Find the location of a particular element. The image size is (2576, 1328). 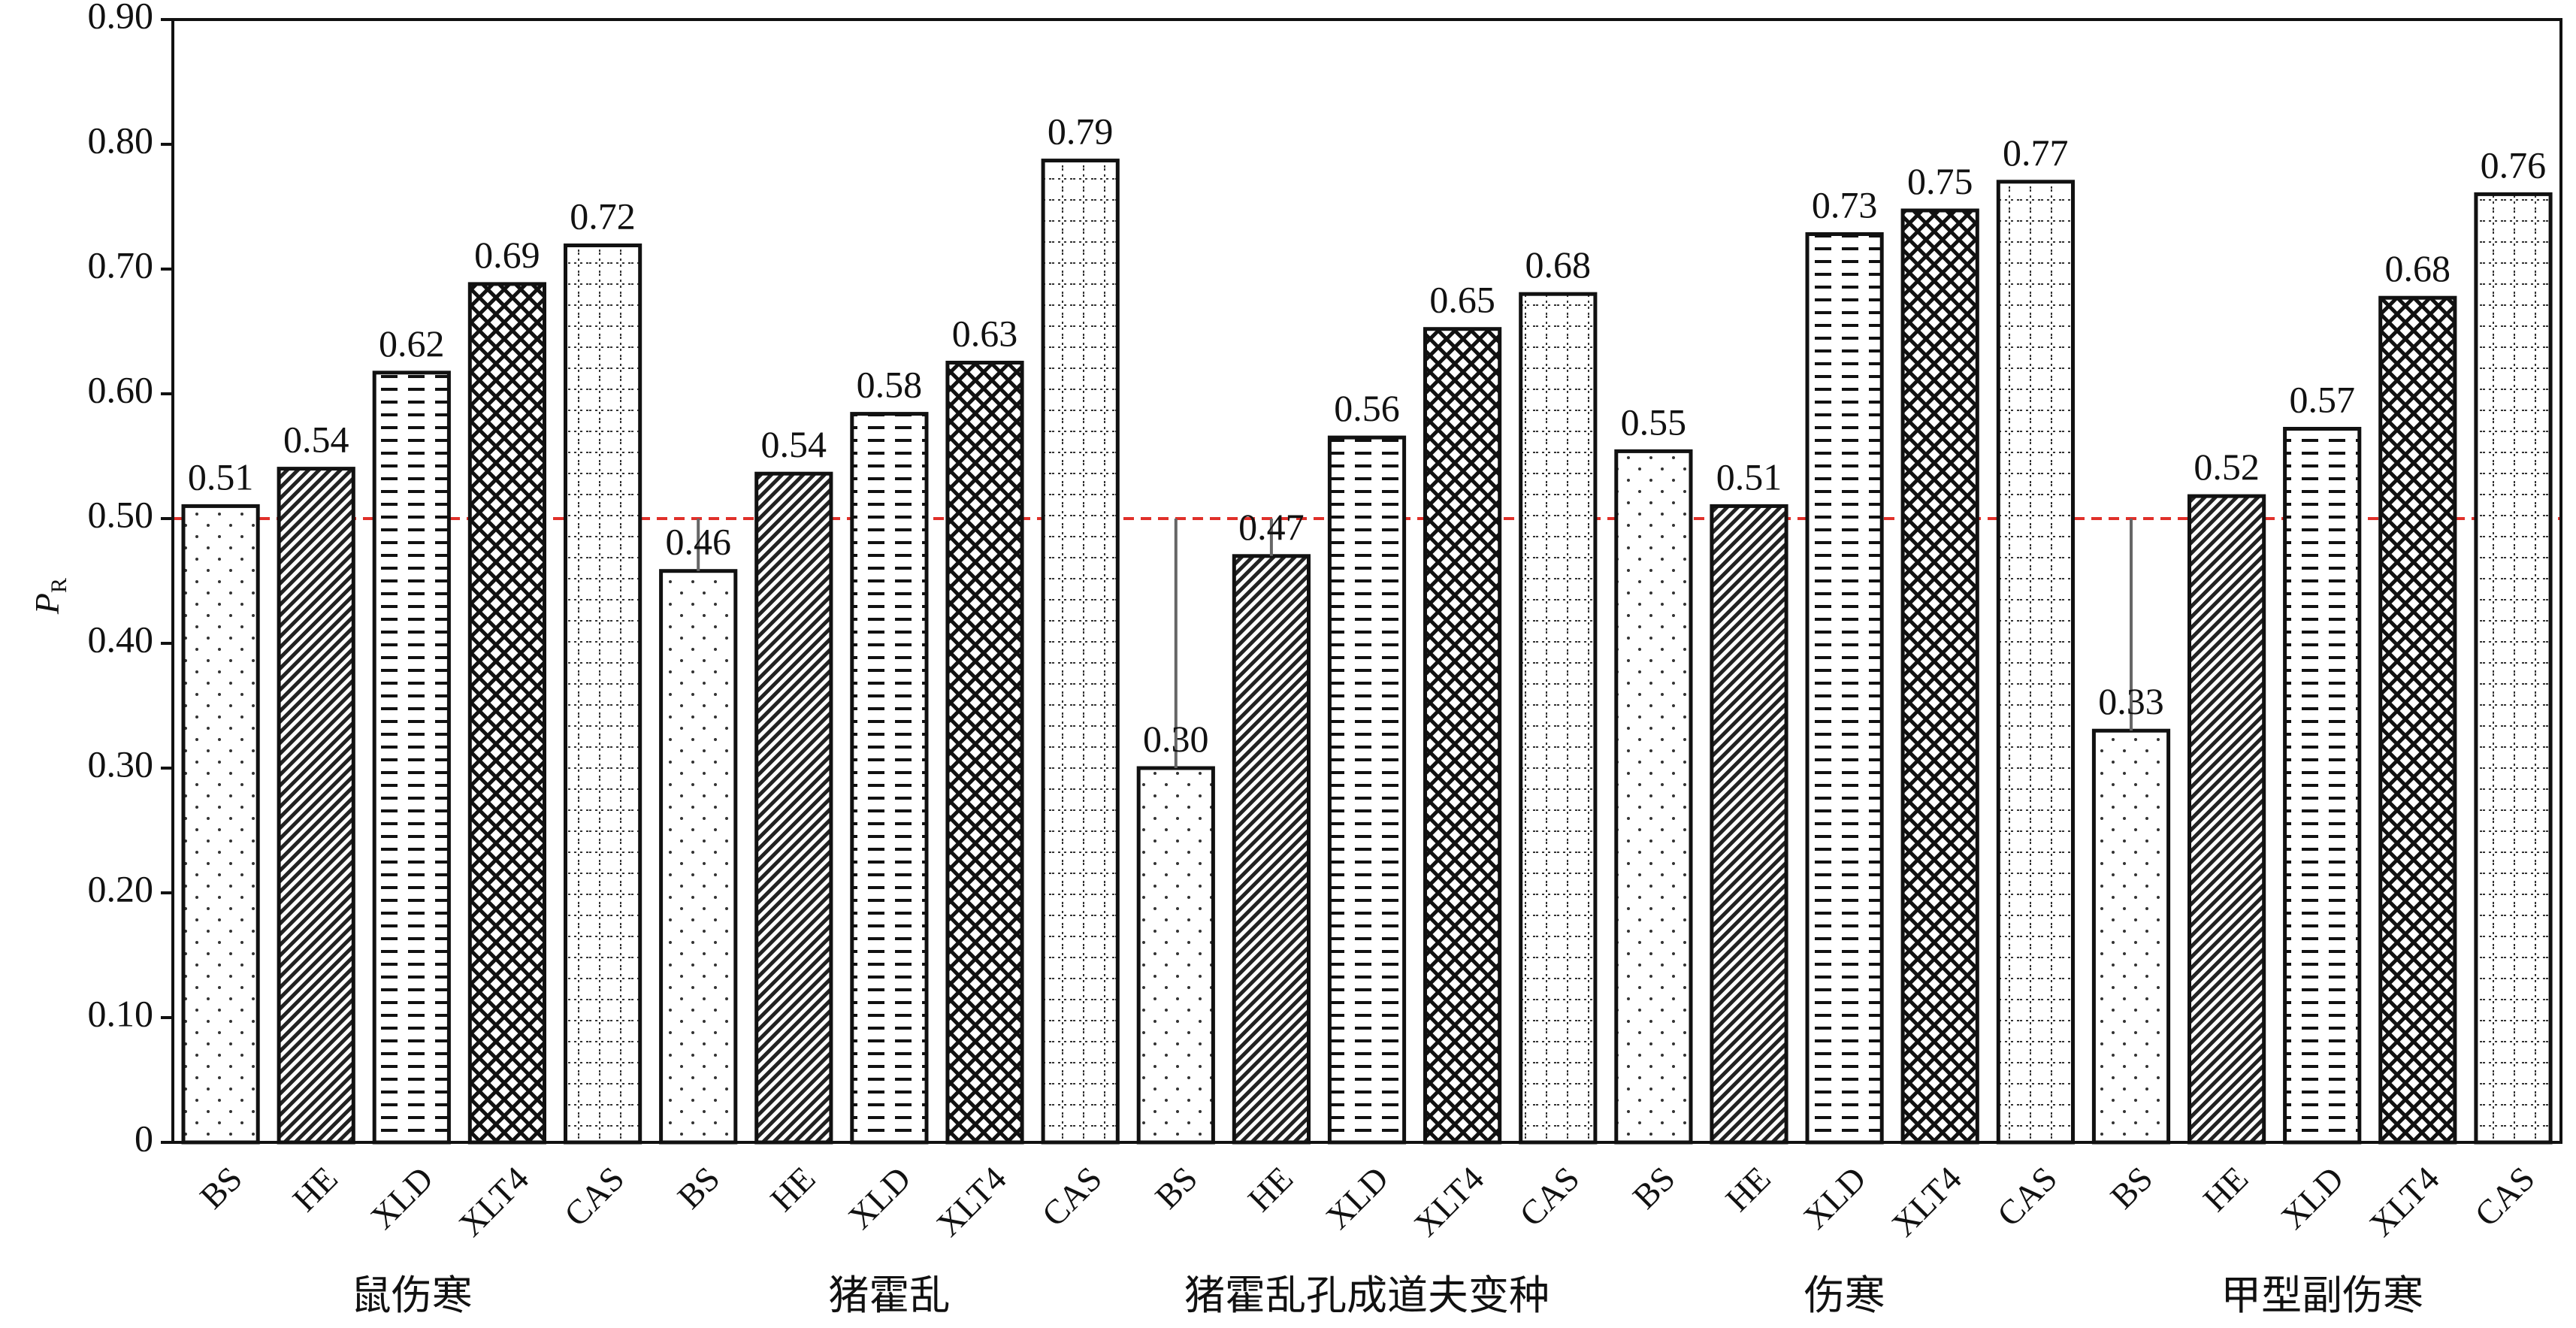

y-tick-label-8: 0.80 is located at coordinates (121, 140).